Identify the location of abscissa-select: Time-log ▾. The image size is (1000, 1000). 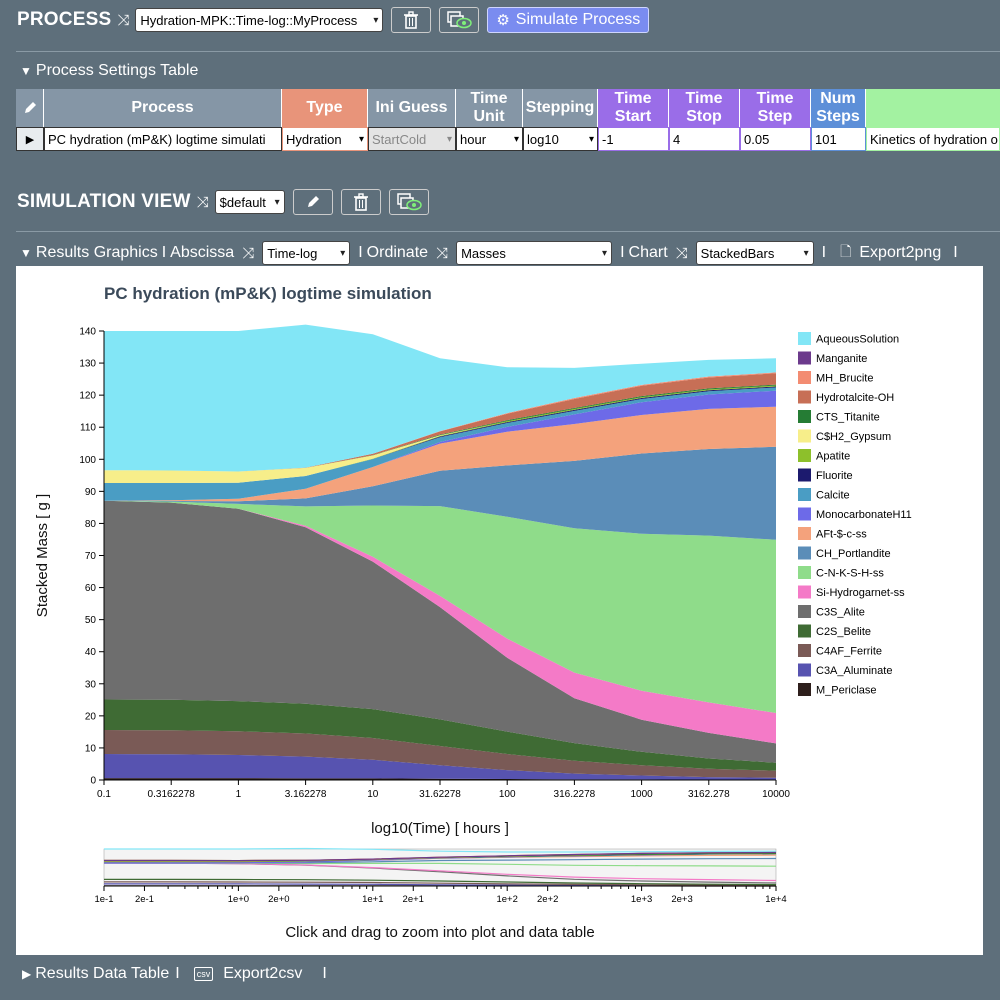
(306, 253).